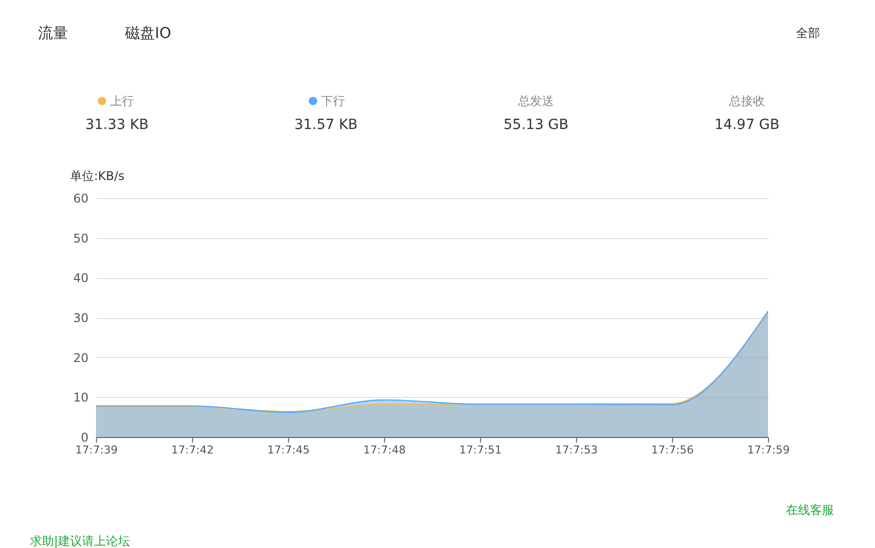 This screenshot has width=875, height=548. What do you see at coordinates (746, 101) in the screenshot?
I see `text: 总接收` at bounding box center [746, 101].